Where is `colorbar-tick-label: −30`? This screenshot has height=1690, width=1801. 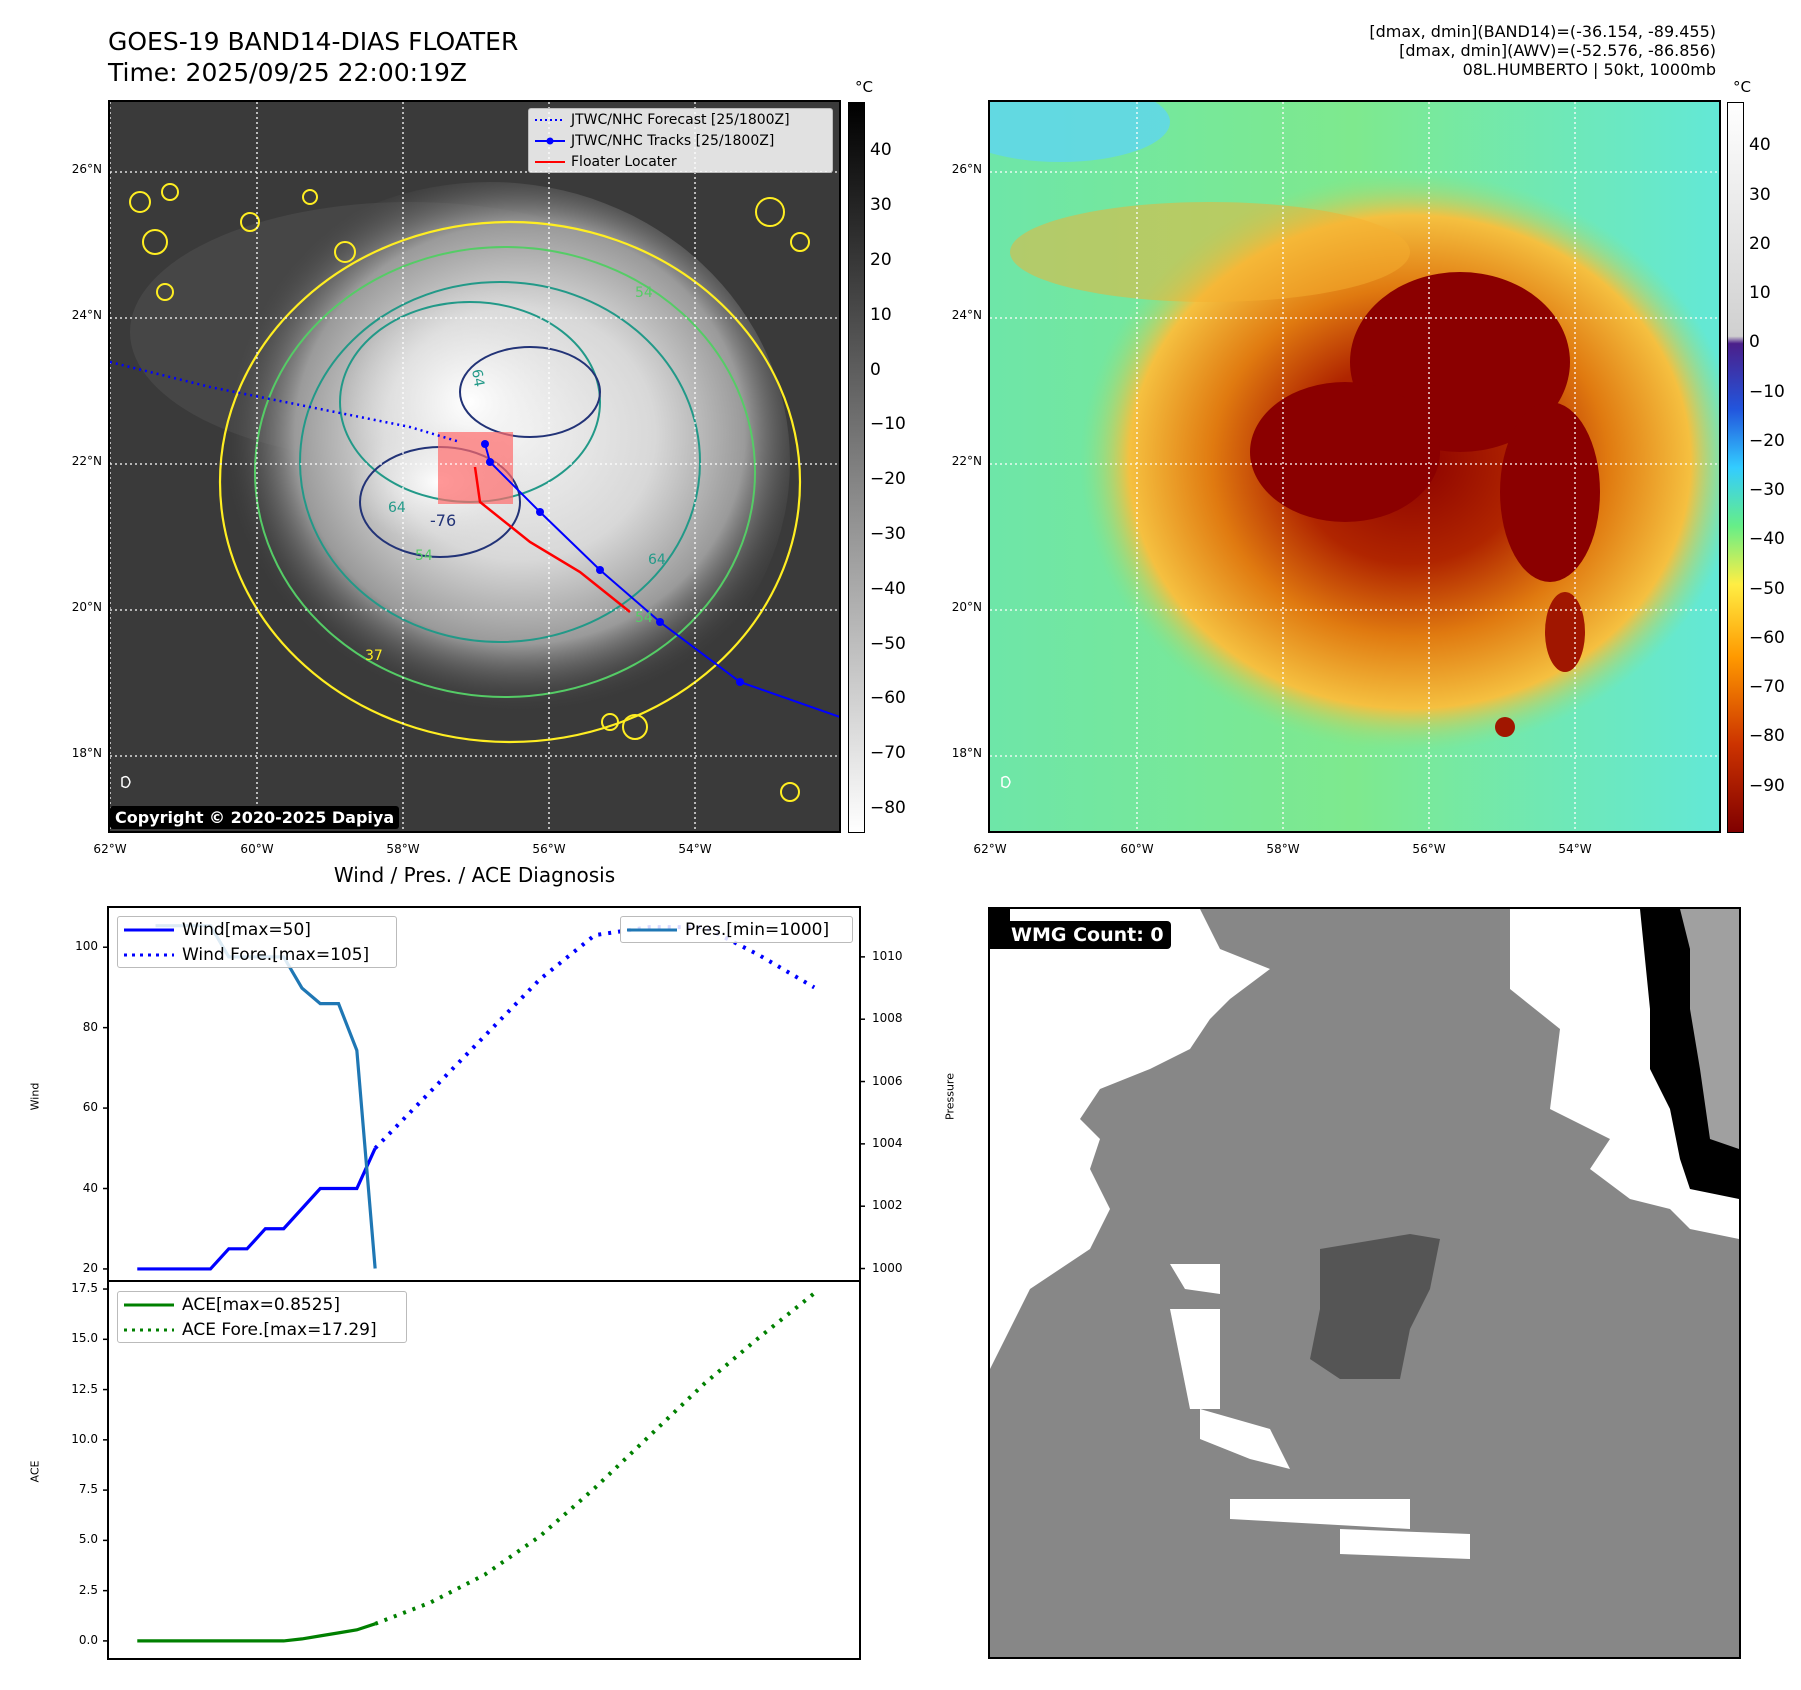 colorbar-tick-label: −30 is located at coordinates (1767, 490).